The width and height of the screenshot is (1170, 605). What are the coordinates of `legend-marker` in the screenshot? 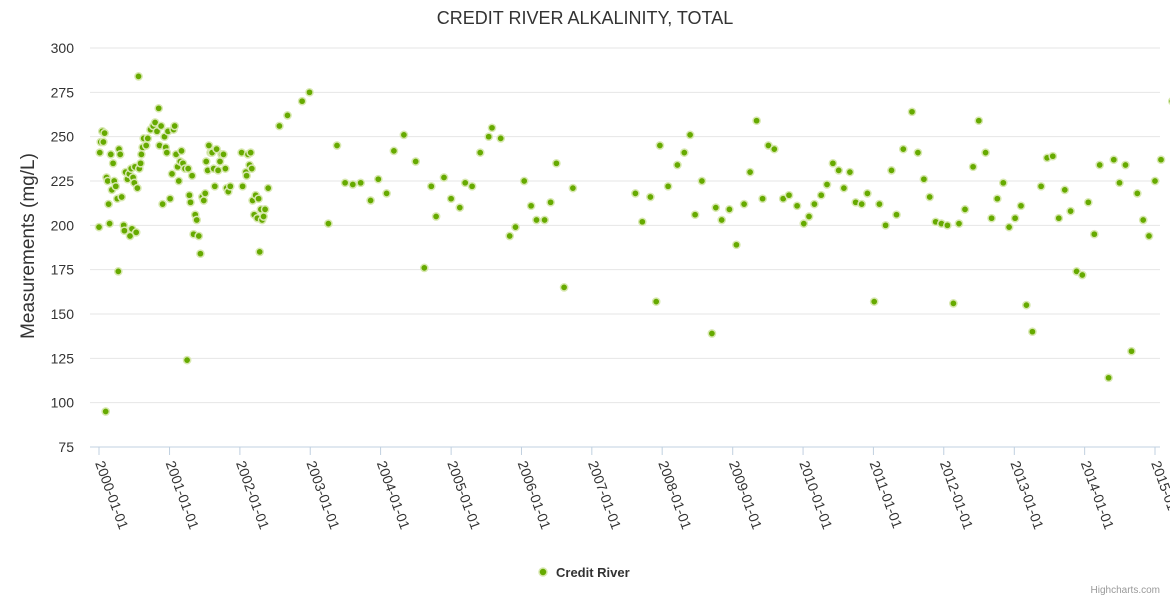 It's located at (543, 572).